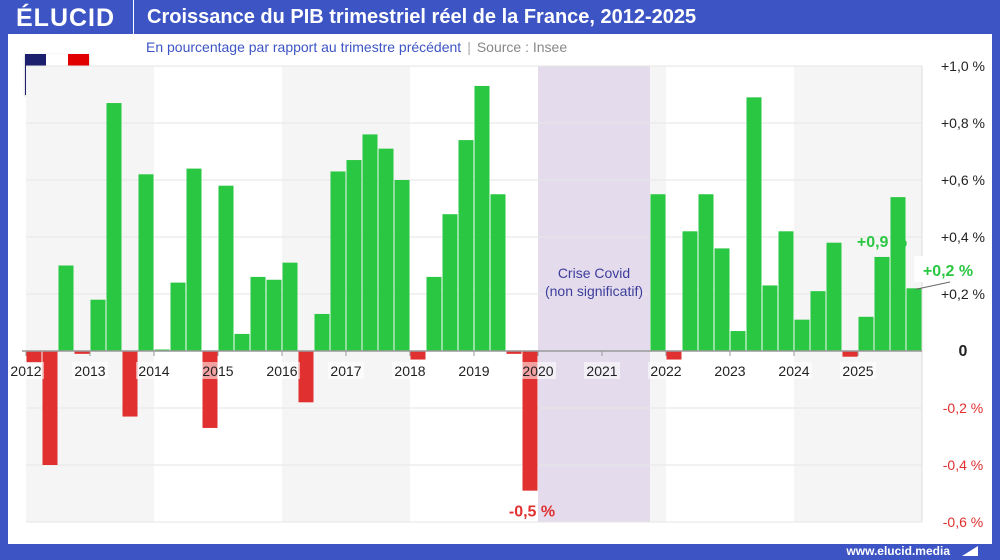 This screenshot has width=1000, height=560. I want to click on bar-2015-T3, so click(258, 313).